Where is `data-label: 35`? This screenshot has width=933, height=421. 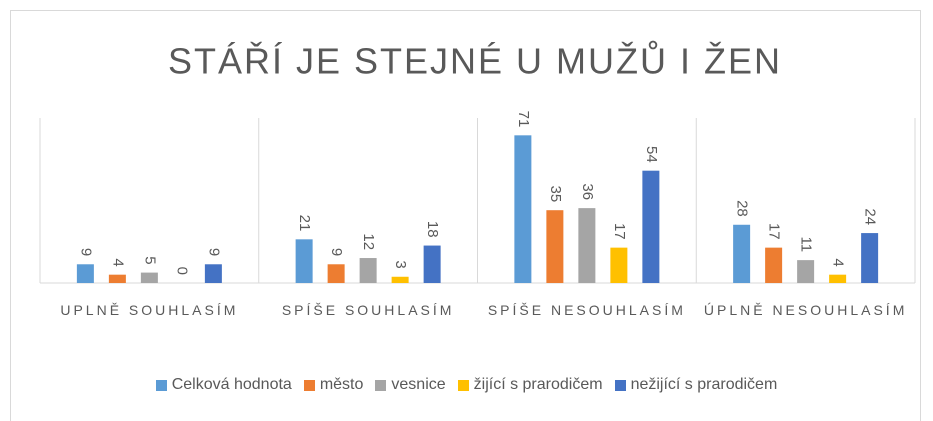 data-label: 35 is located at coordinates (555, 194).